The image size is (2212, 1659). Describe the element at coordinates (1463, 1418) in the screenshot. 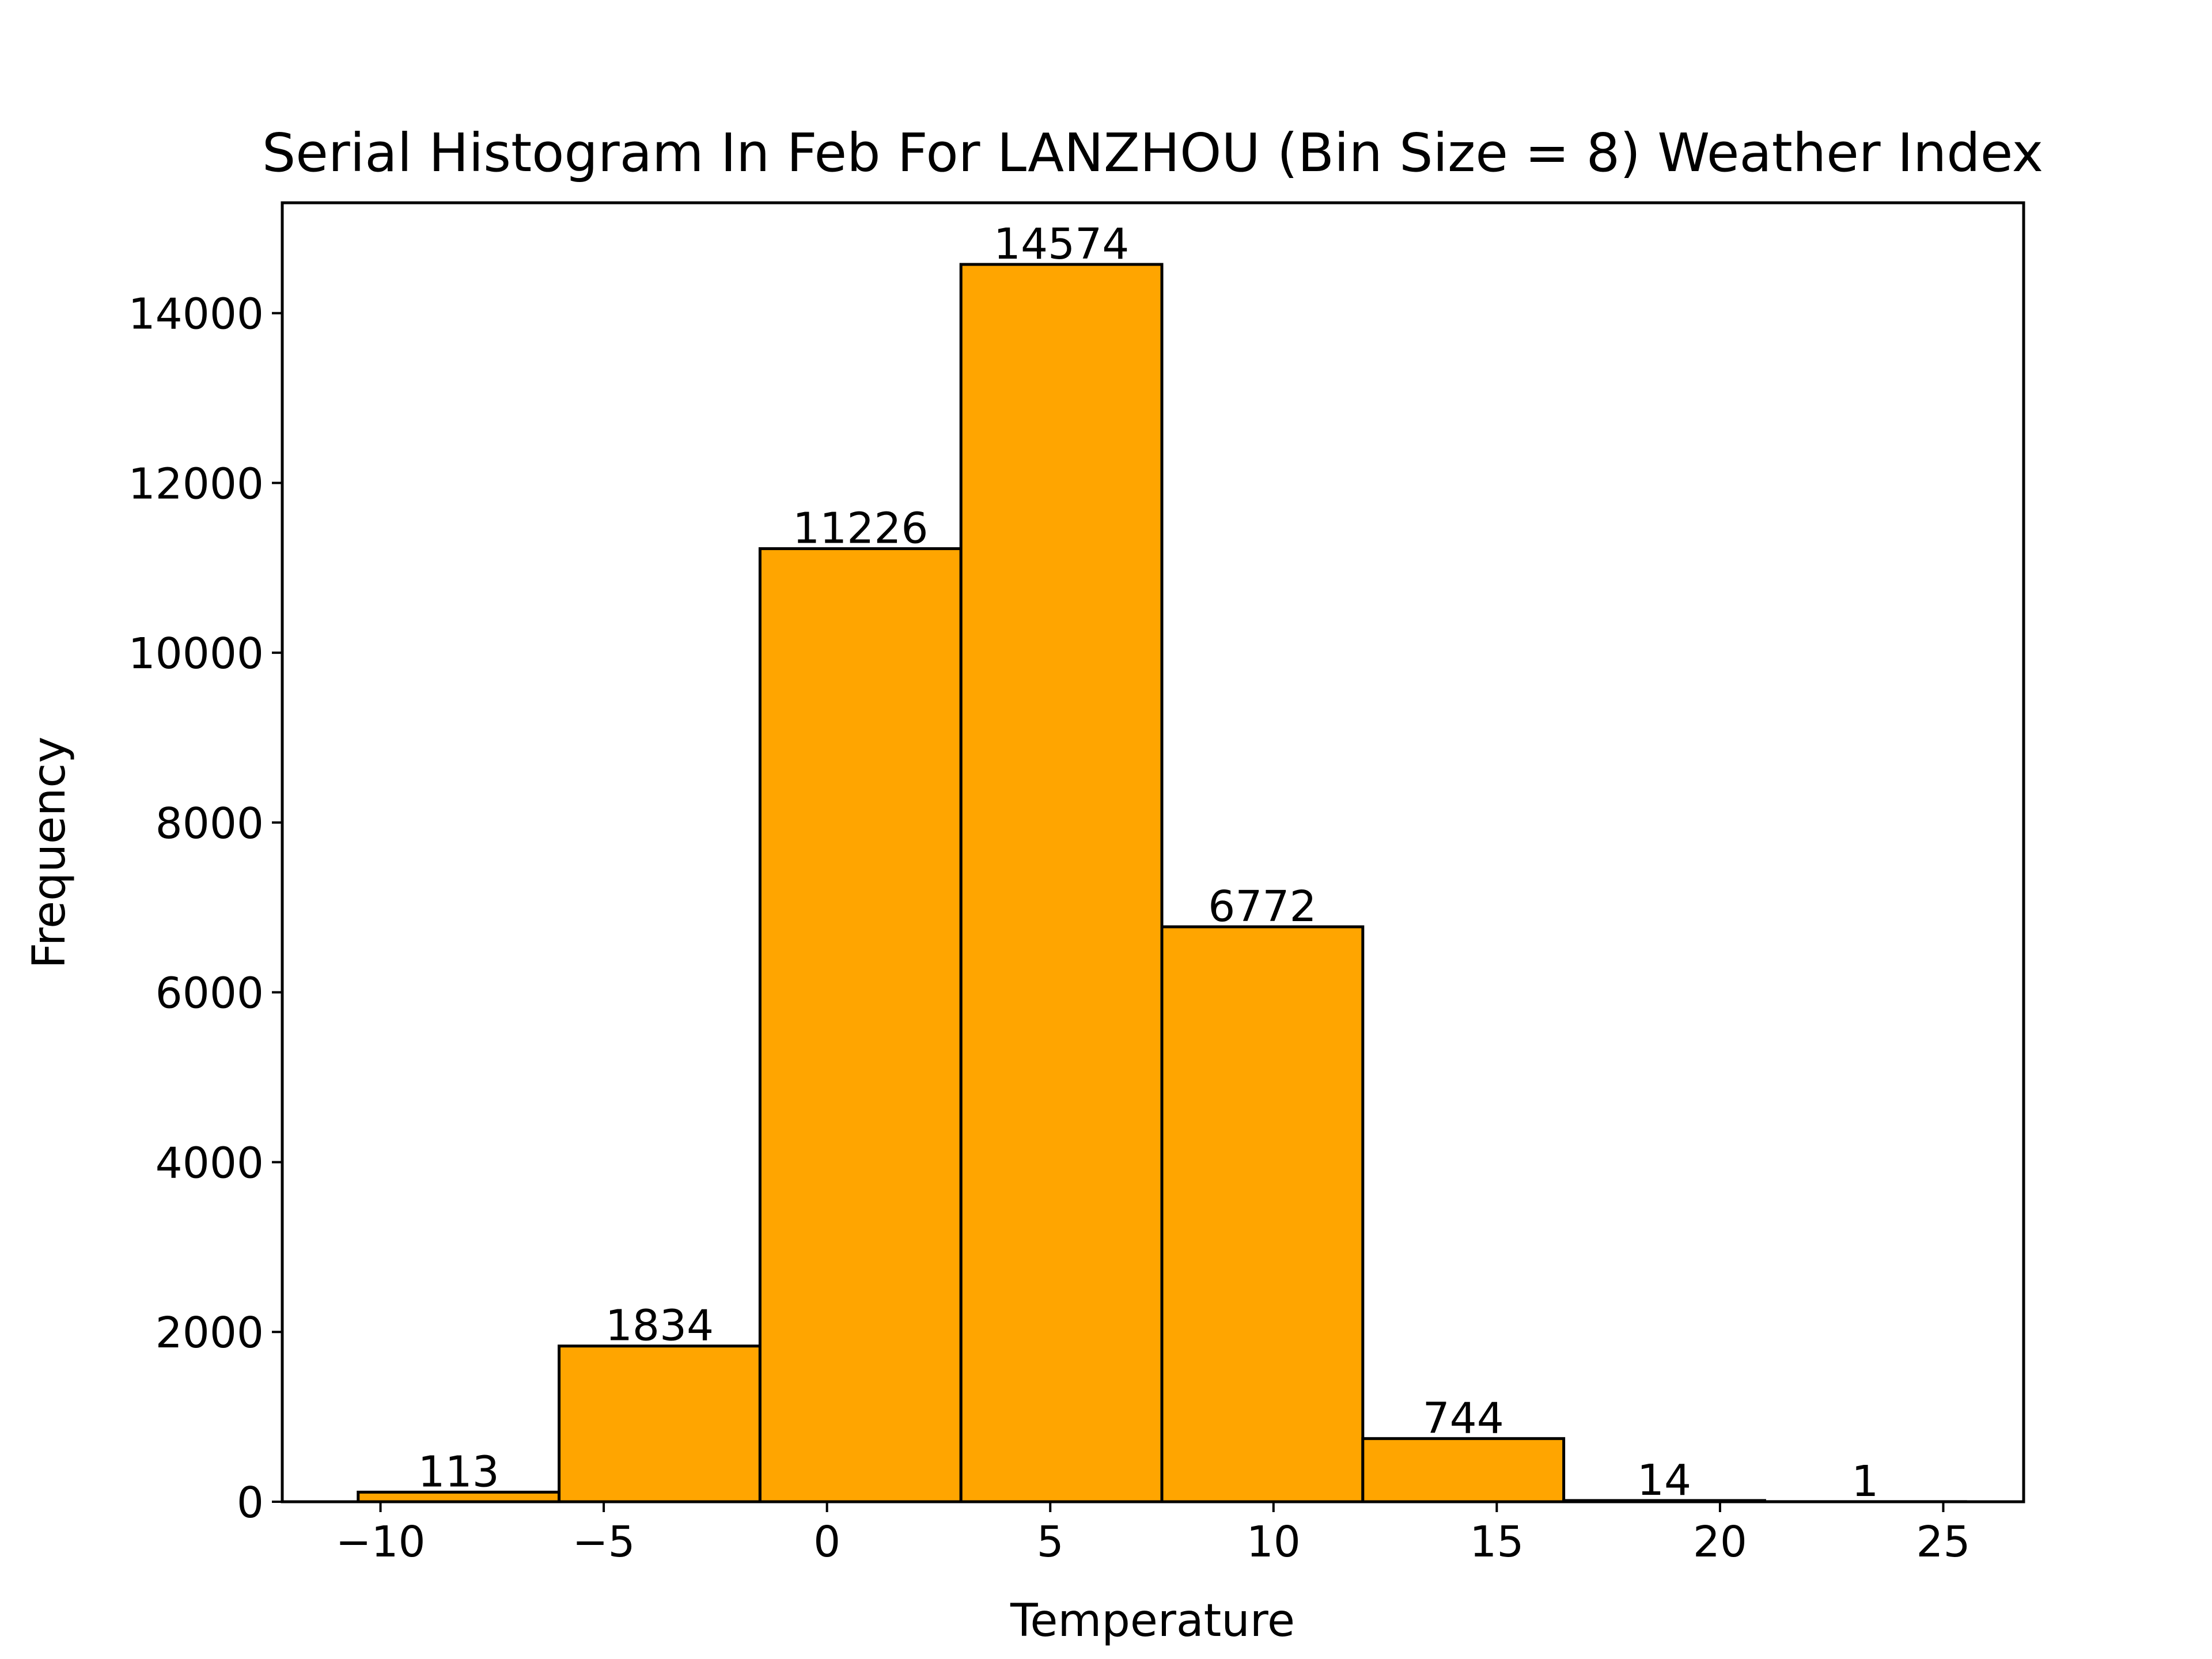

I see `bar-value-label: 744` at that location.